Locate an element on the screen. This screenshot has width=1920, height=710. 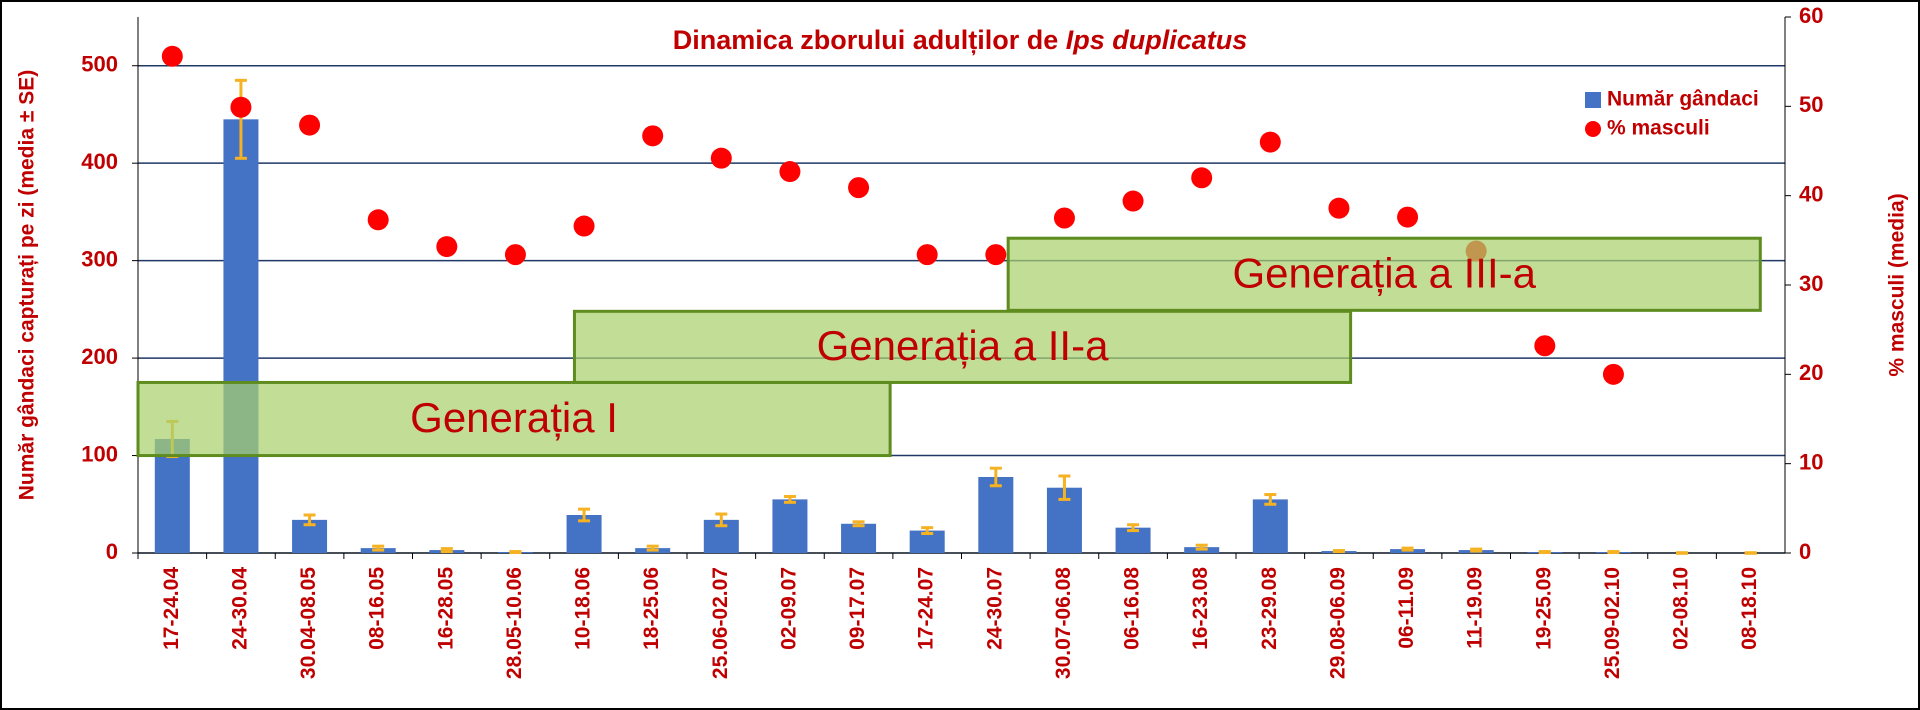
legend-label: Număr gândaci is located at coordinates (1683, 99).